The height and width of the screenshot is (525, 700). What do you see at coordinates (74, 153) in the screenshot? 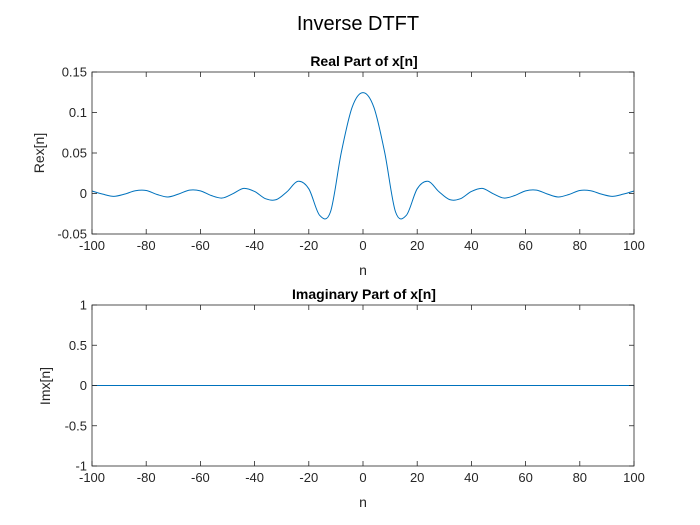
I see `real-part-y-tick-label: 0.05` at bounding box center [74, 153].